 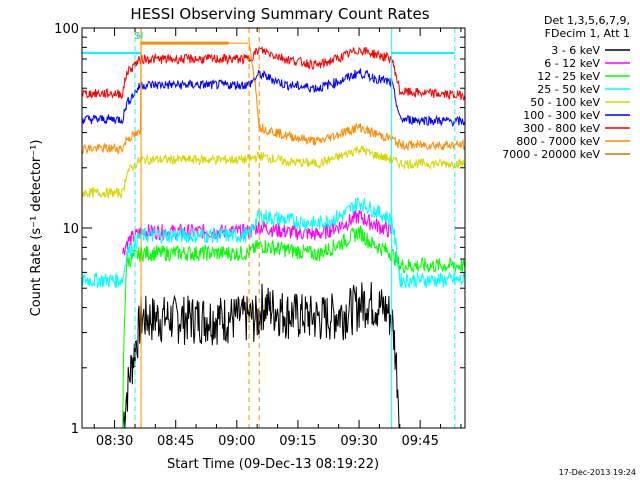 What do you see at coordinates (587, 20) in the screenshot?
I see `legend-header-1: Det 1,3,5,6,7,9,` at bounding box center [587, 20].